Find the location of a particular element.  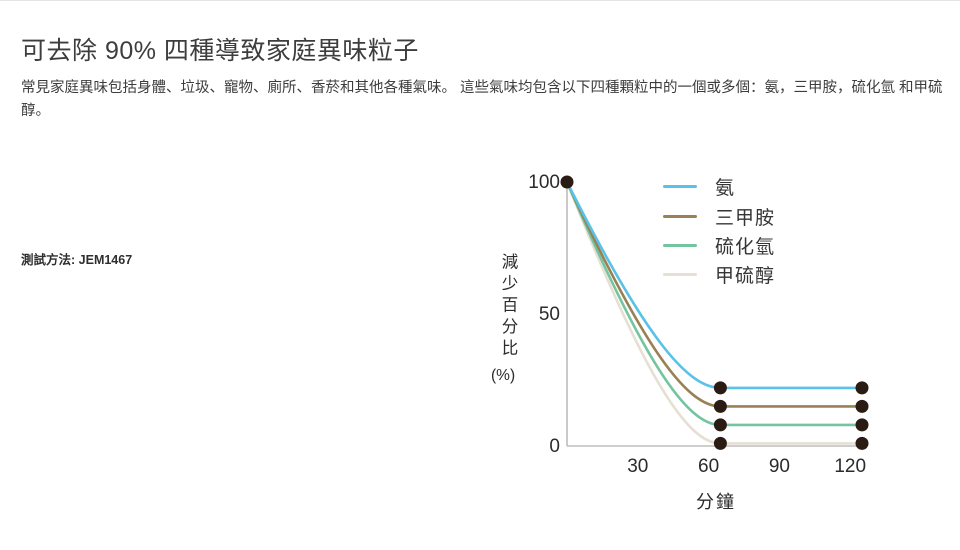

x-tick: 60 is located at coordinates (709, 466).